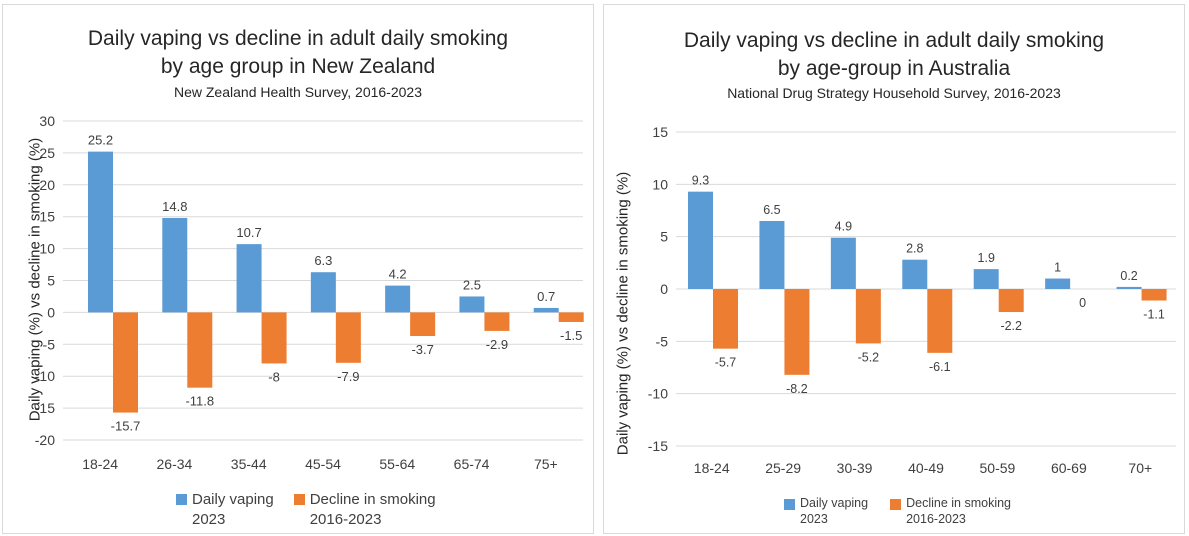 This screenshot has height=536, width=1189. What do you see at coordinates (998, 468) in the screenshot?
I see `x-tick-label: 50-59` at bounding box center [998, 468].